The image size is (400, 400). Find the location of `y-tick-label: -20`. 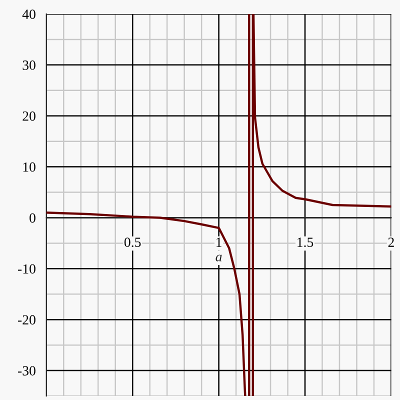

y-tick-label: -20 is located at coordinates (27, 320).